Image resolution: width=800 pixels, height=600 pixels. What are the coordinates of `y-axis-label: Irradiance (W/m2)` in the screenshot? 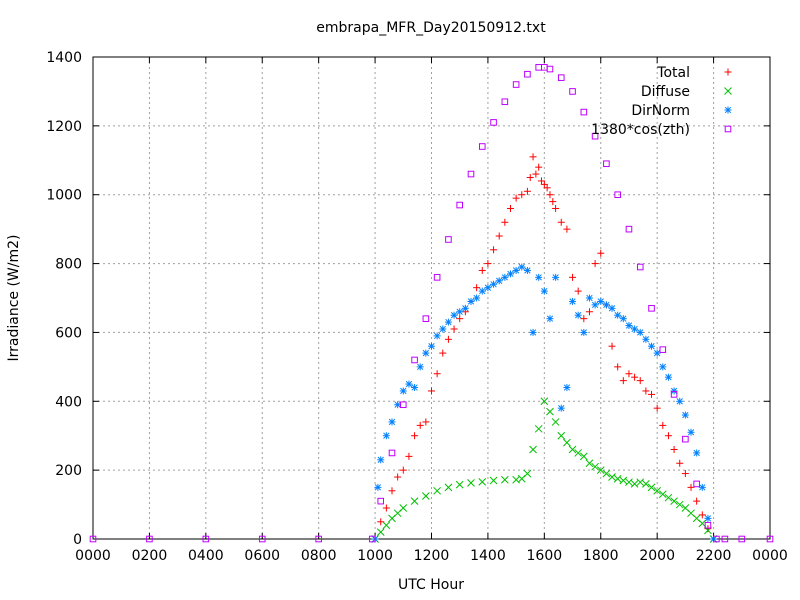 It's located at (14, 298).